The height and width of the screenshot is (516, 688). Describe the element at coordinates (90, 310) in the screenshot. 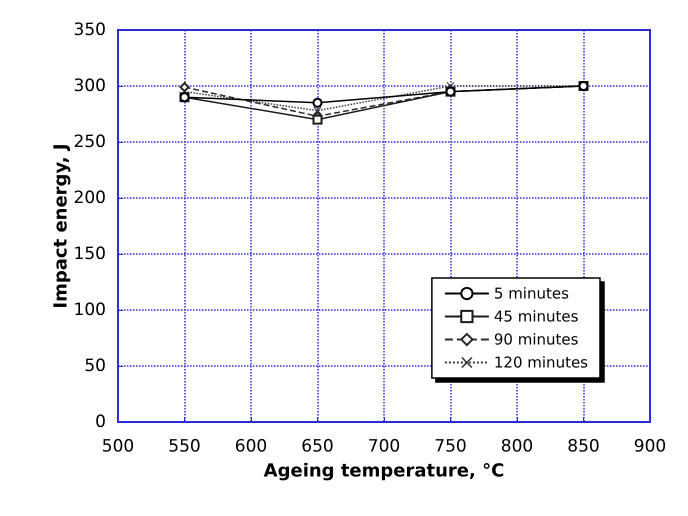

I see `y-tick-label: 100` at that location.